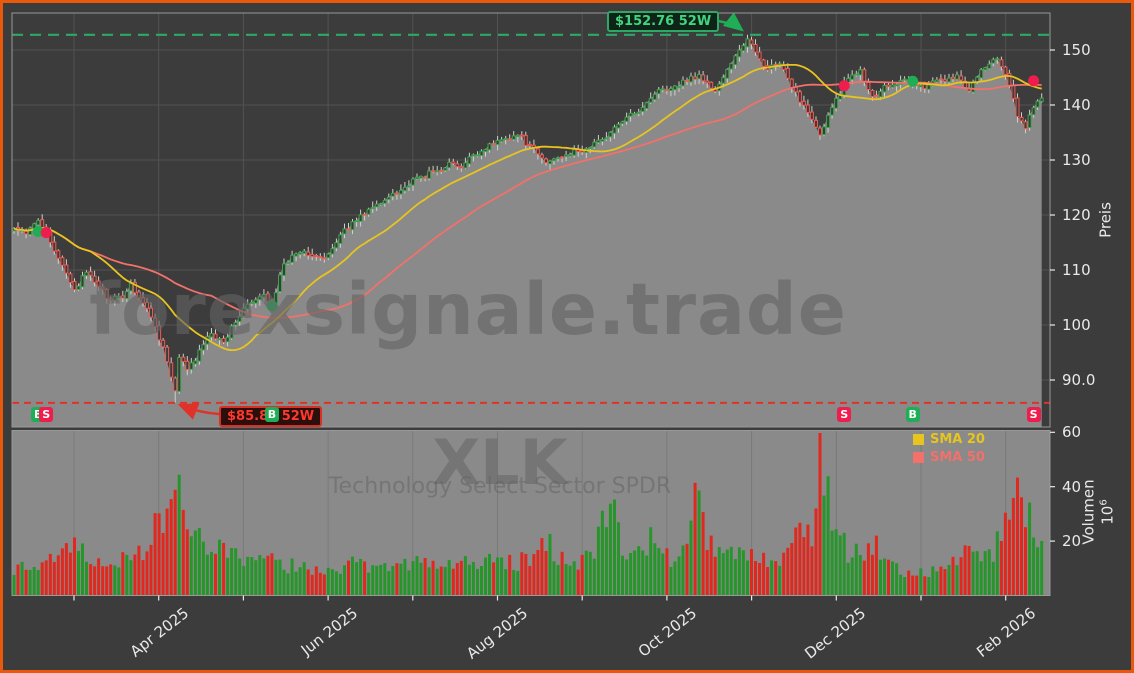 The height and width of the screenshot is (673, 1134). Describe the element at coordinates (1076, 105) in the screenshot. I see `price-tick-label: 140` at that location.